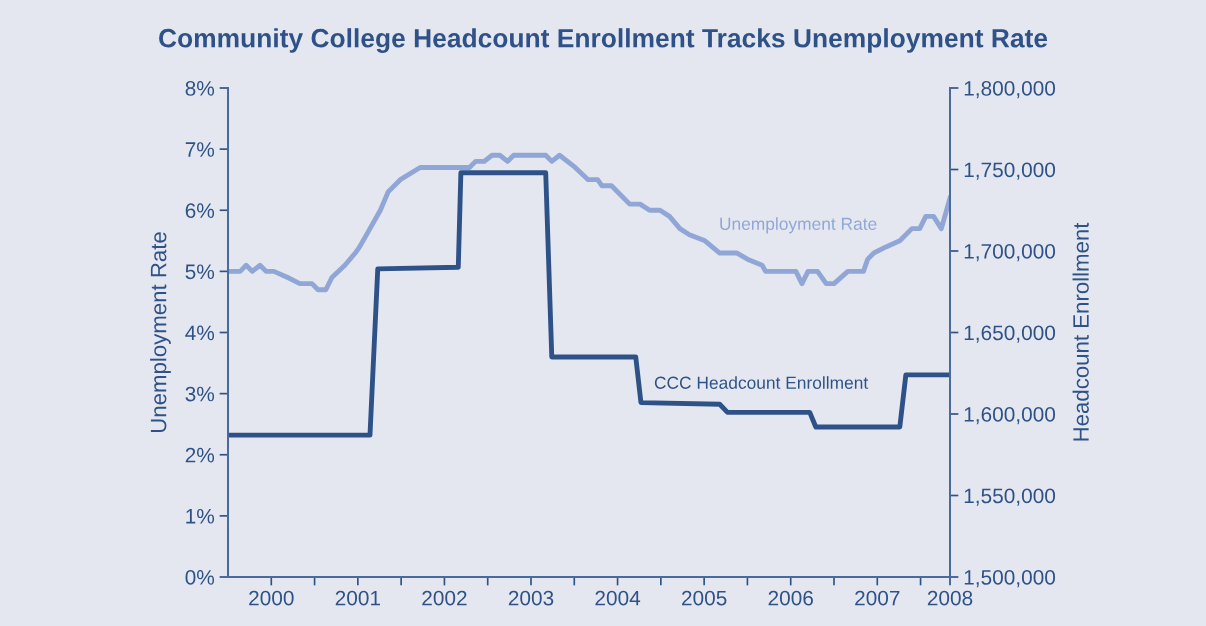  Describe the element at coordinates (603, 40) in the screenshot. I see `chart-title: Community College Headcount Enrollment Tracks Unemployment Rate` at that location.